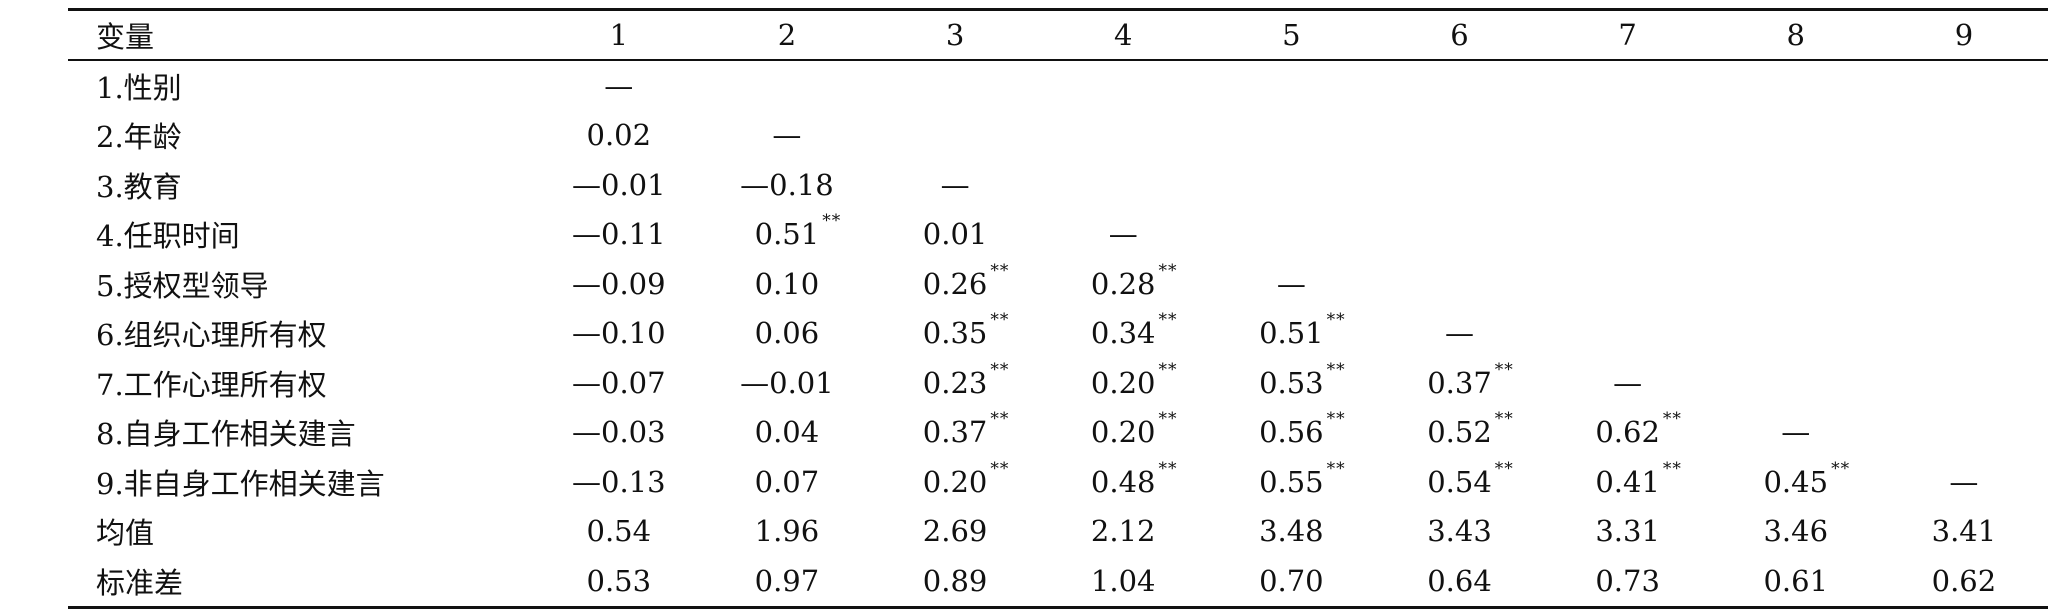  I want to click on table-cell: 2.69, so click(955, 532).